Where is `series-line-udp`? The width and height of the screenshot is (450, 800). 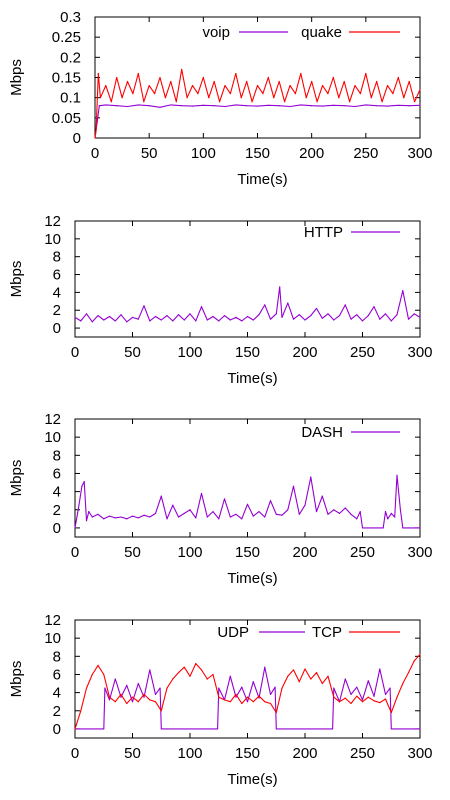
series-line-udp is located at coordinates (247, 698).